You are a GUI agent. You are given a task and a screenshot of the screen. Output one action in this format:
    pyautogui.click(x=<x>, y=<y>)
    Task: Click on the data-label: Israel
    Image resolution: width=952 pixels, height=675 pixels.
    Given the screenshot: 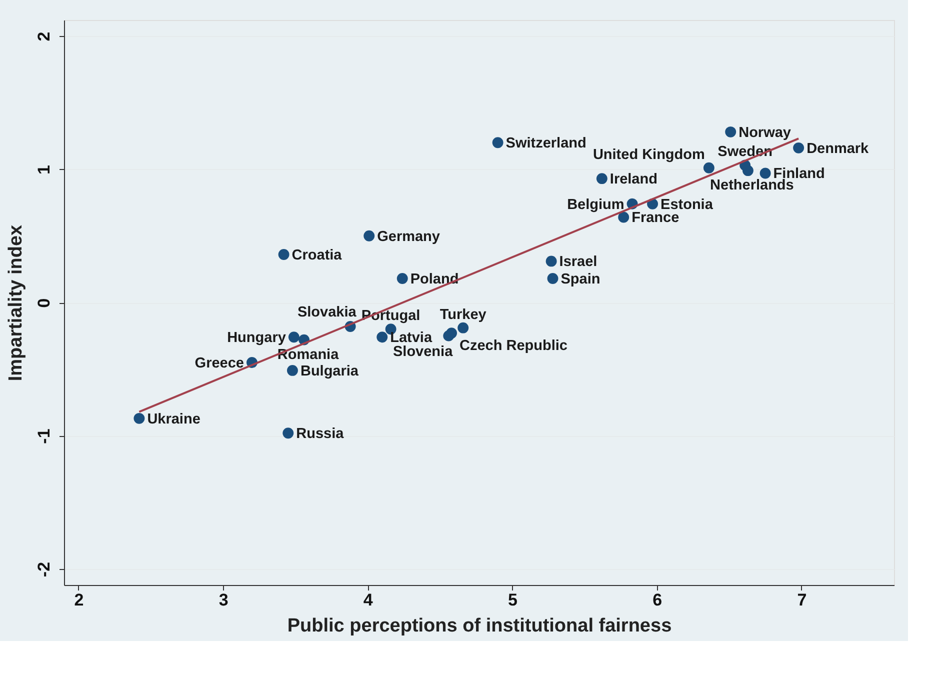 What is the action you would take?
    pyautogui.click(x=578, y=262)
    